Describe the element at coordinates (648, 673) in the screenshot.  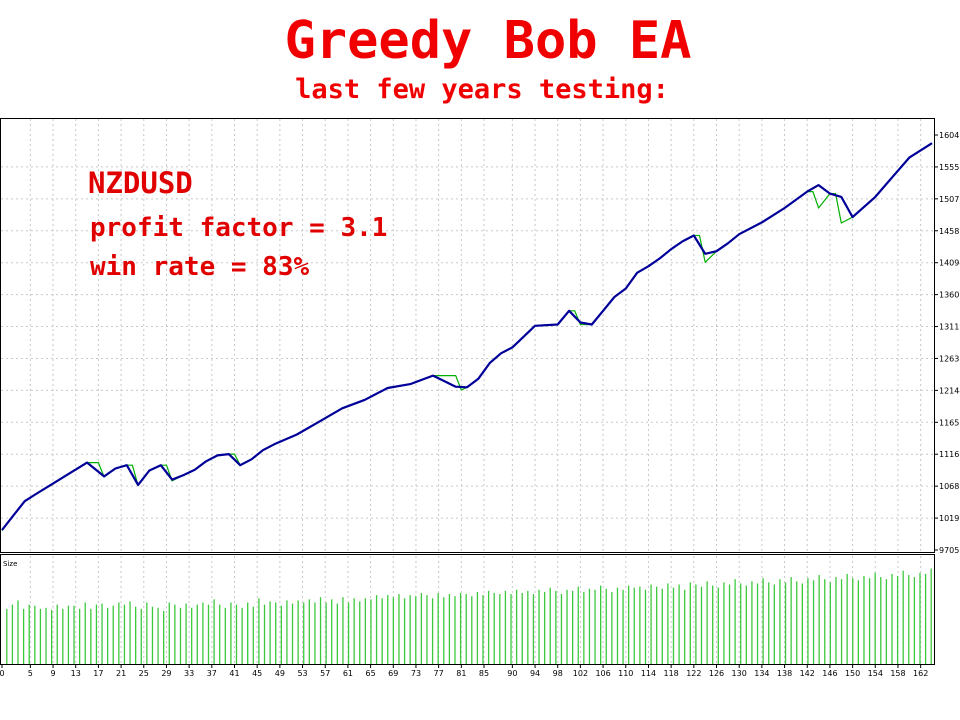
I see `x-tick-label: 114` at that location.